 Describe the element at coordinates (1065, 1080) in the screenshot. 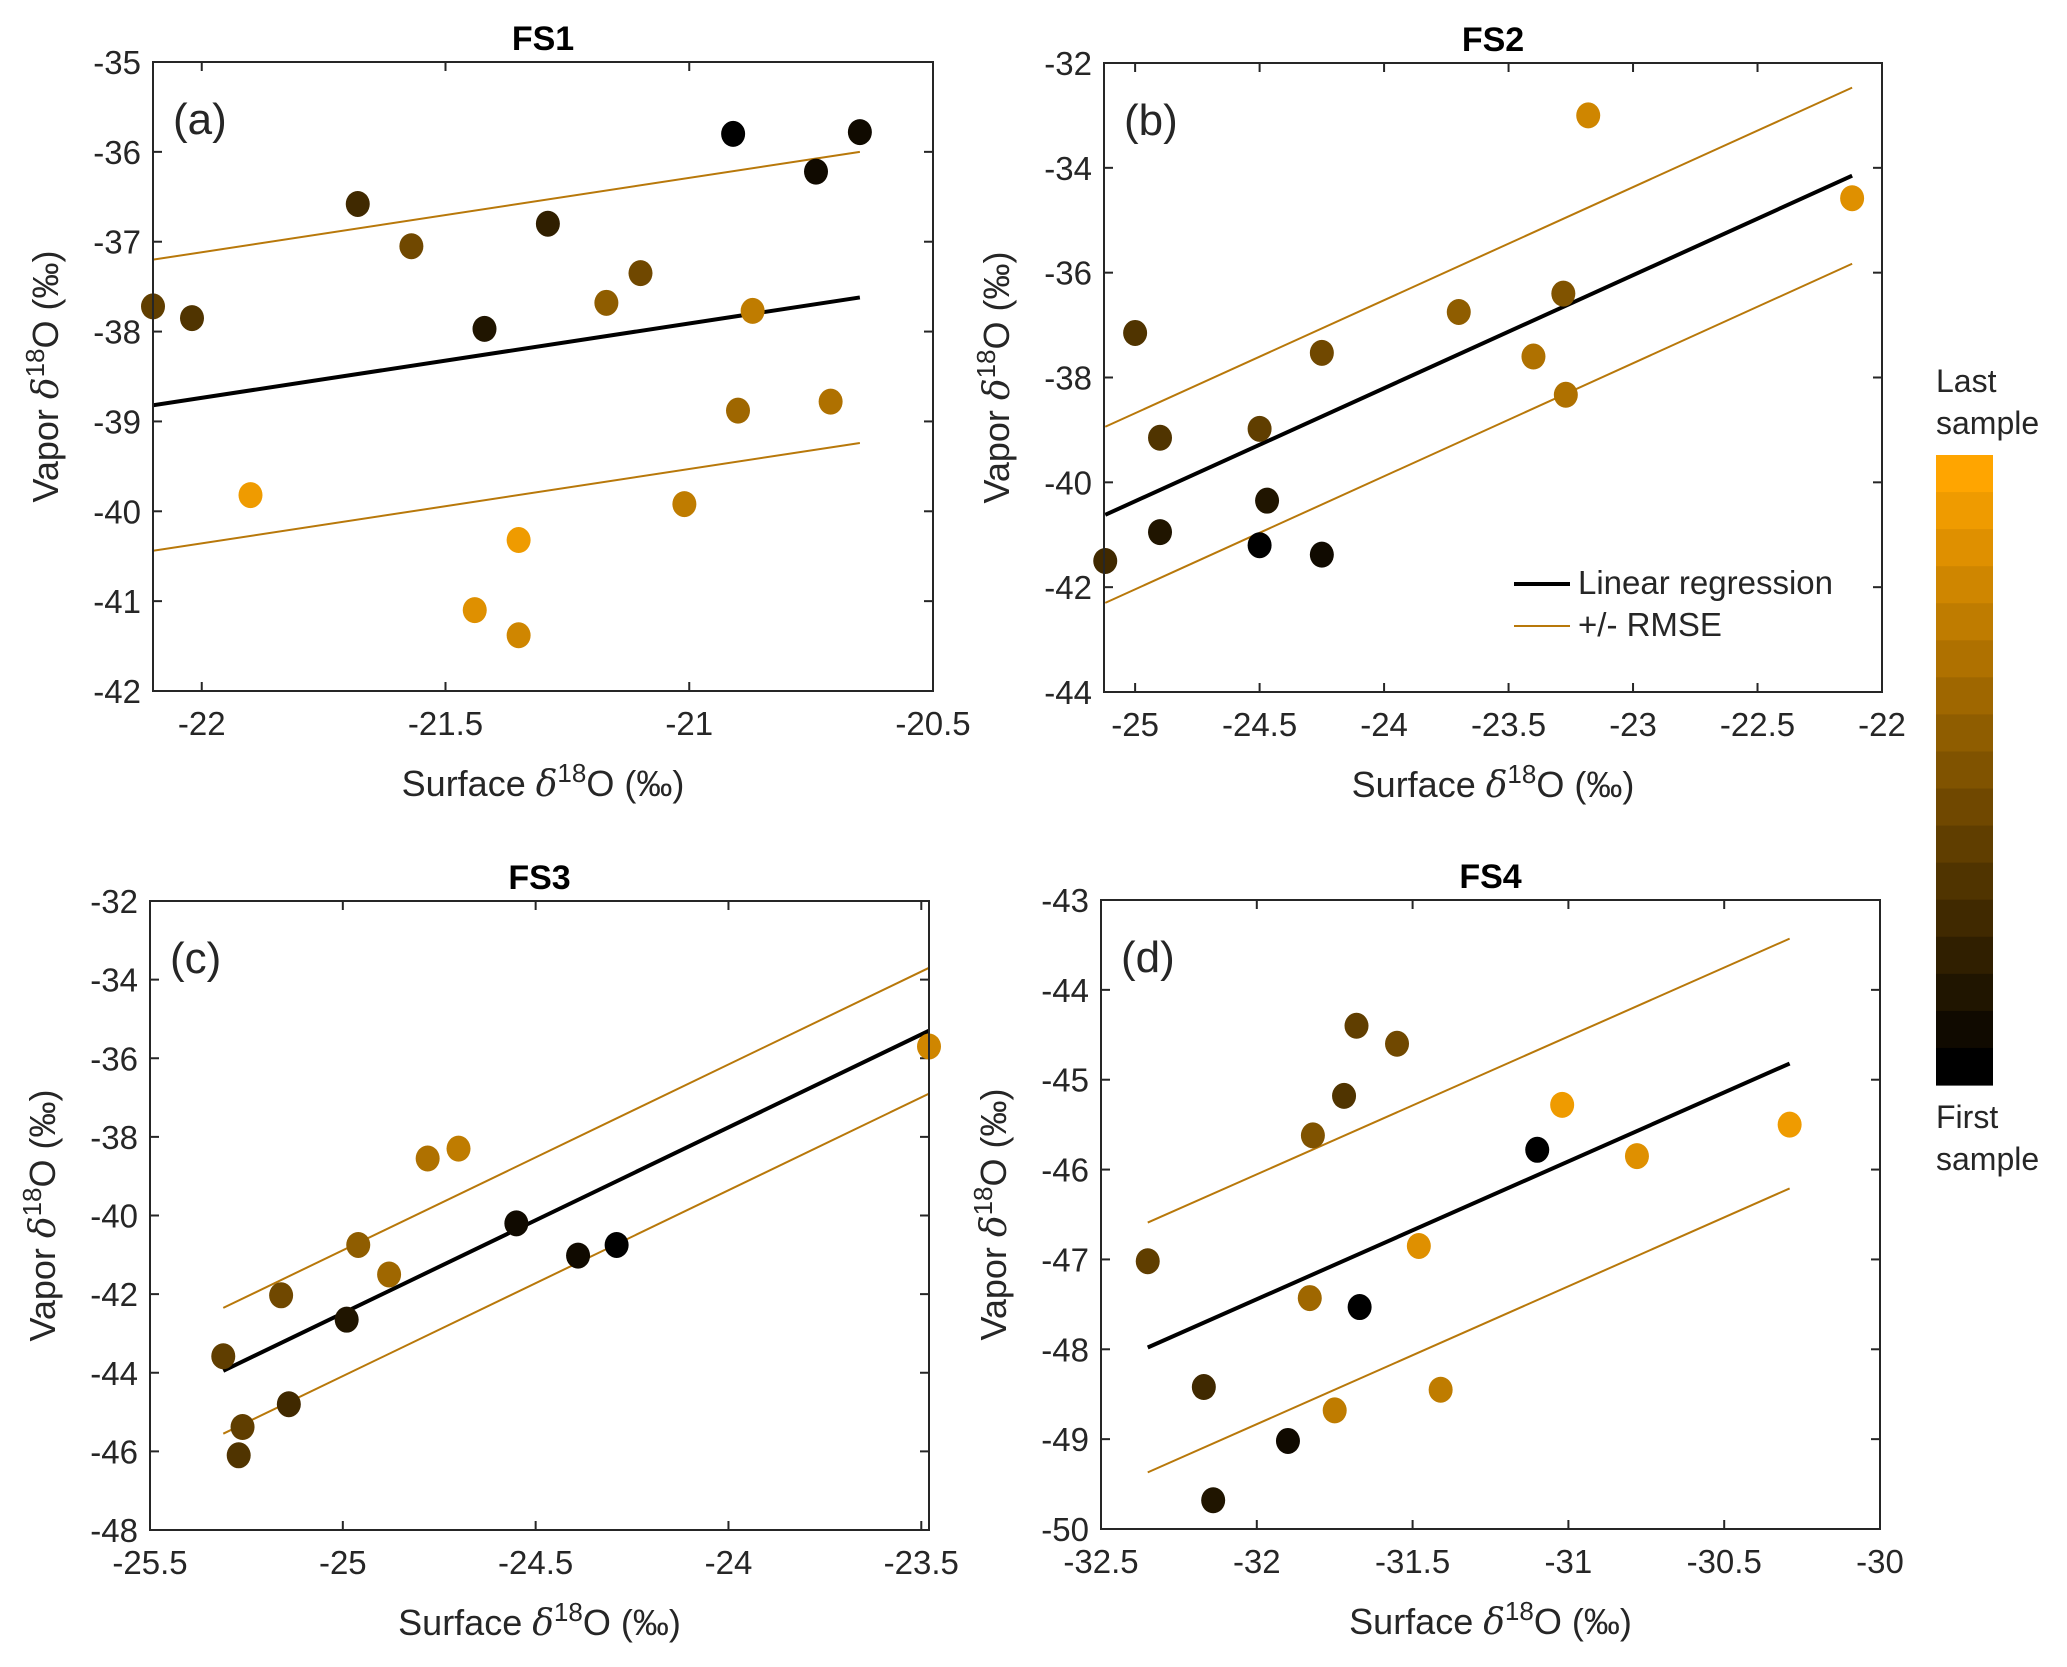

I see `y-tick-label: -45` at that location.